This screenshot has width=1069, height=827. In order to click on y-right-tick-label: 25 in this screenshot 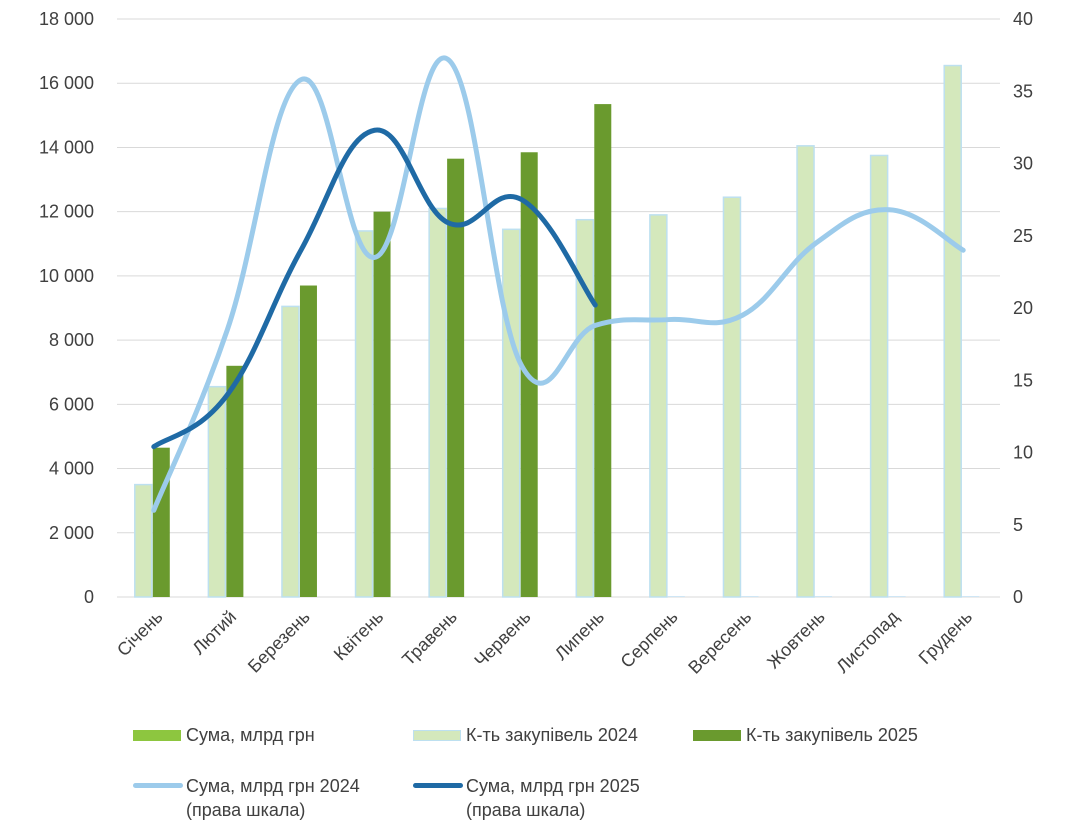, I will do `click(1023, 236)`.